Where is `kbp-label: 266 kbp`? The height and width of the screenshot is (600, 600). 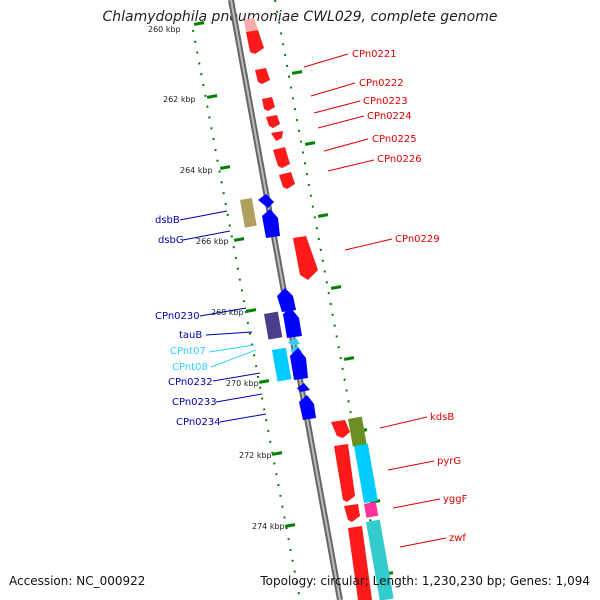 kbp-label: 266 kbp is located at coordinates (212, 241).